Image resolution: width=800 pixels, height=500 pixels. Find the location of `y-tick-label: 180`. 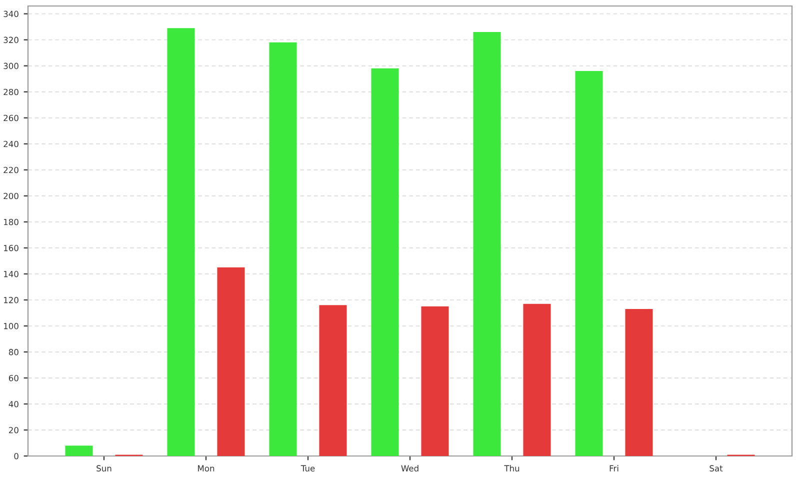

y-tick-label: 180 is located at coordinates (11, 222).